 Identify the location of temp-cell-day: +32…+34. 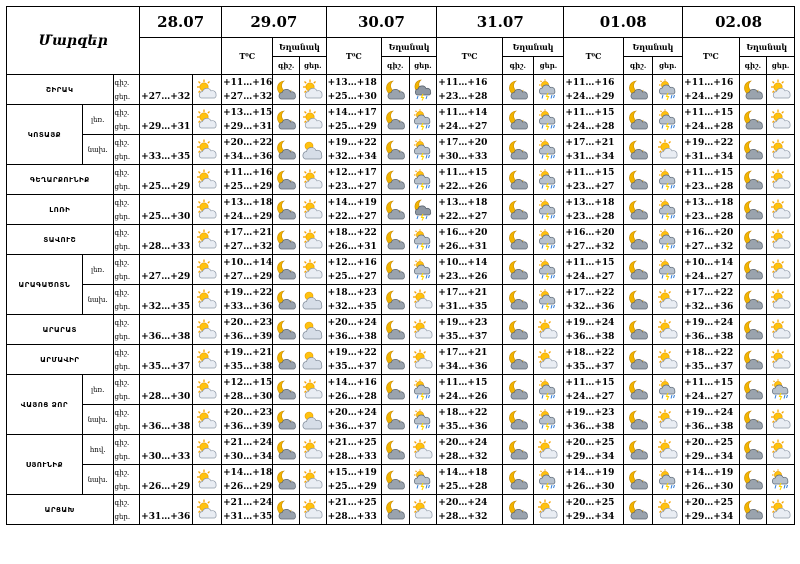
(352, 156).